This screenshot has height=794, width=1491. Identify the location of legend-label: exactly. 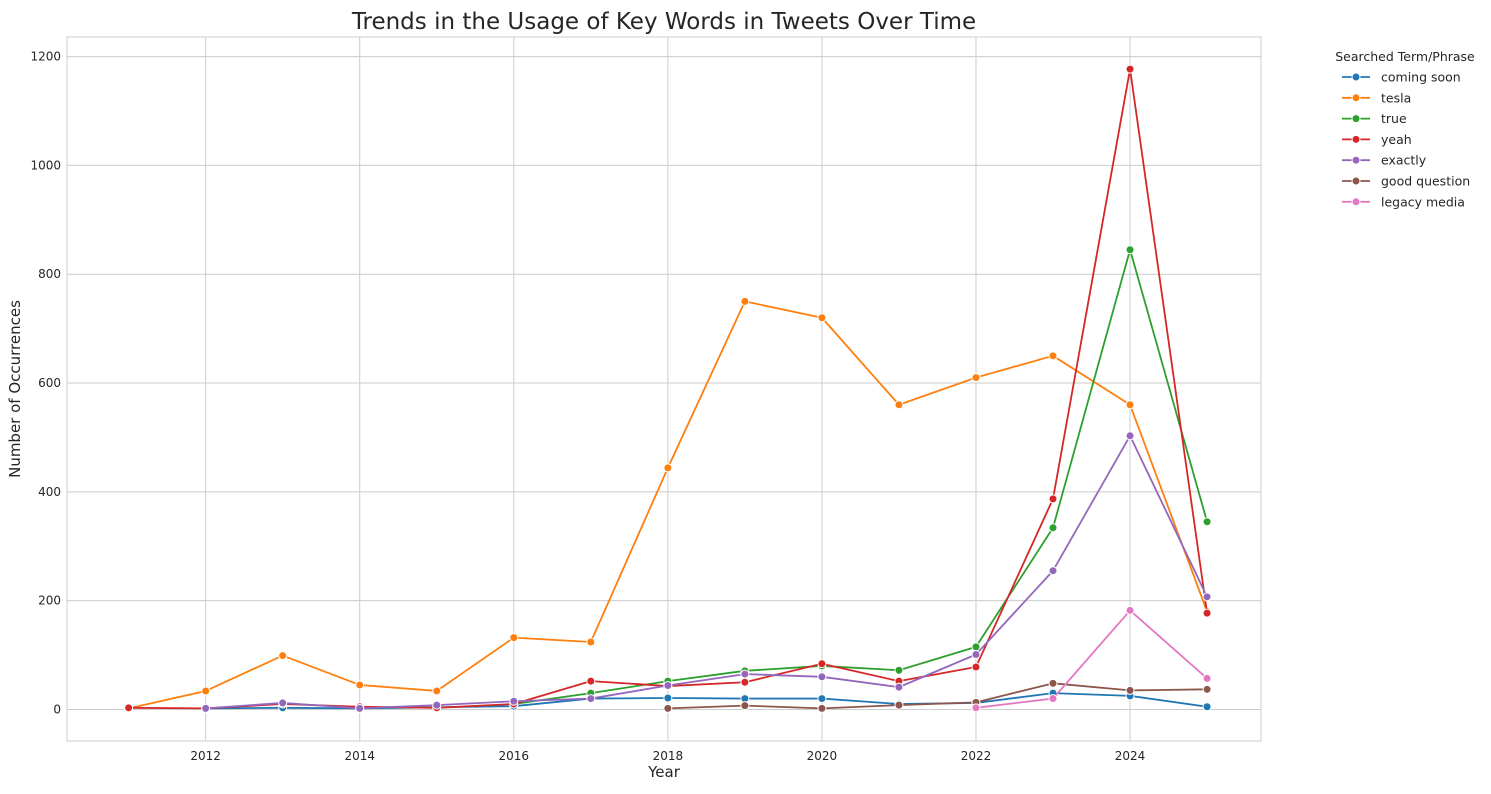
(1404, 160).